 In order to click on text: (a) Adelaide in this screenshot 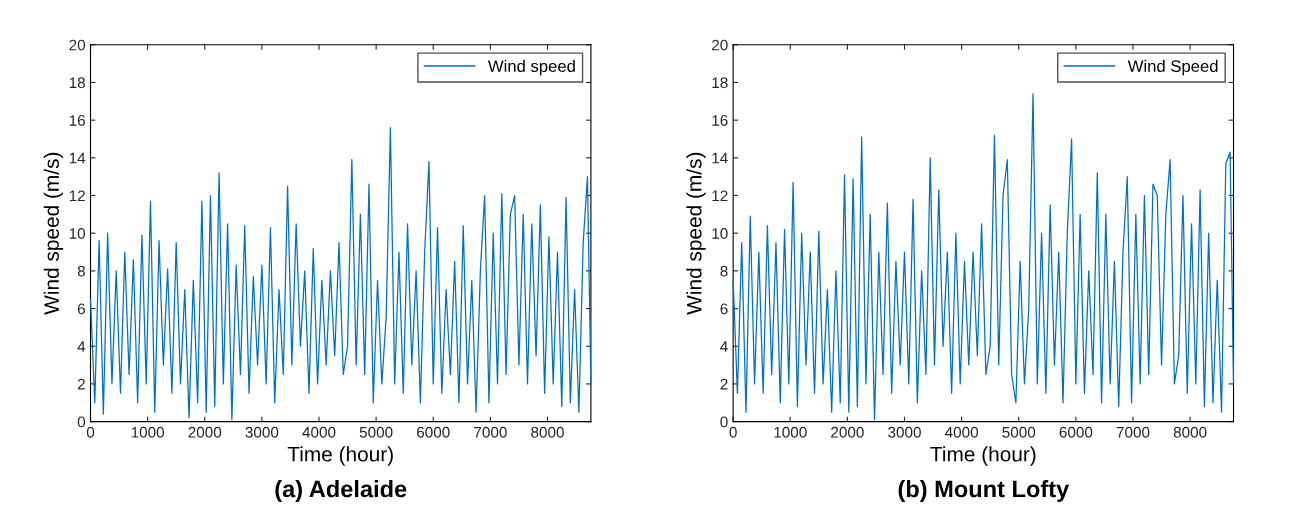, I will do `click(341, 491)`.